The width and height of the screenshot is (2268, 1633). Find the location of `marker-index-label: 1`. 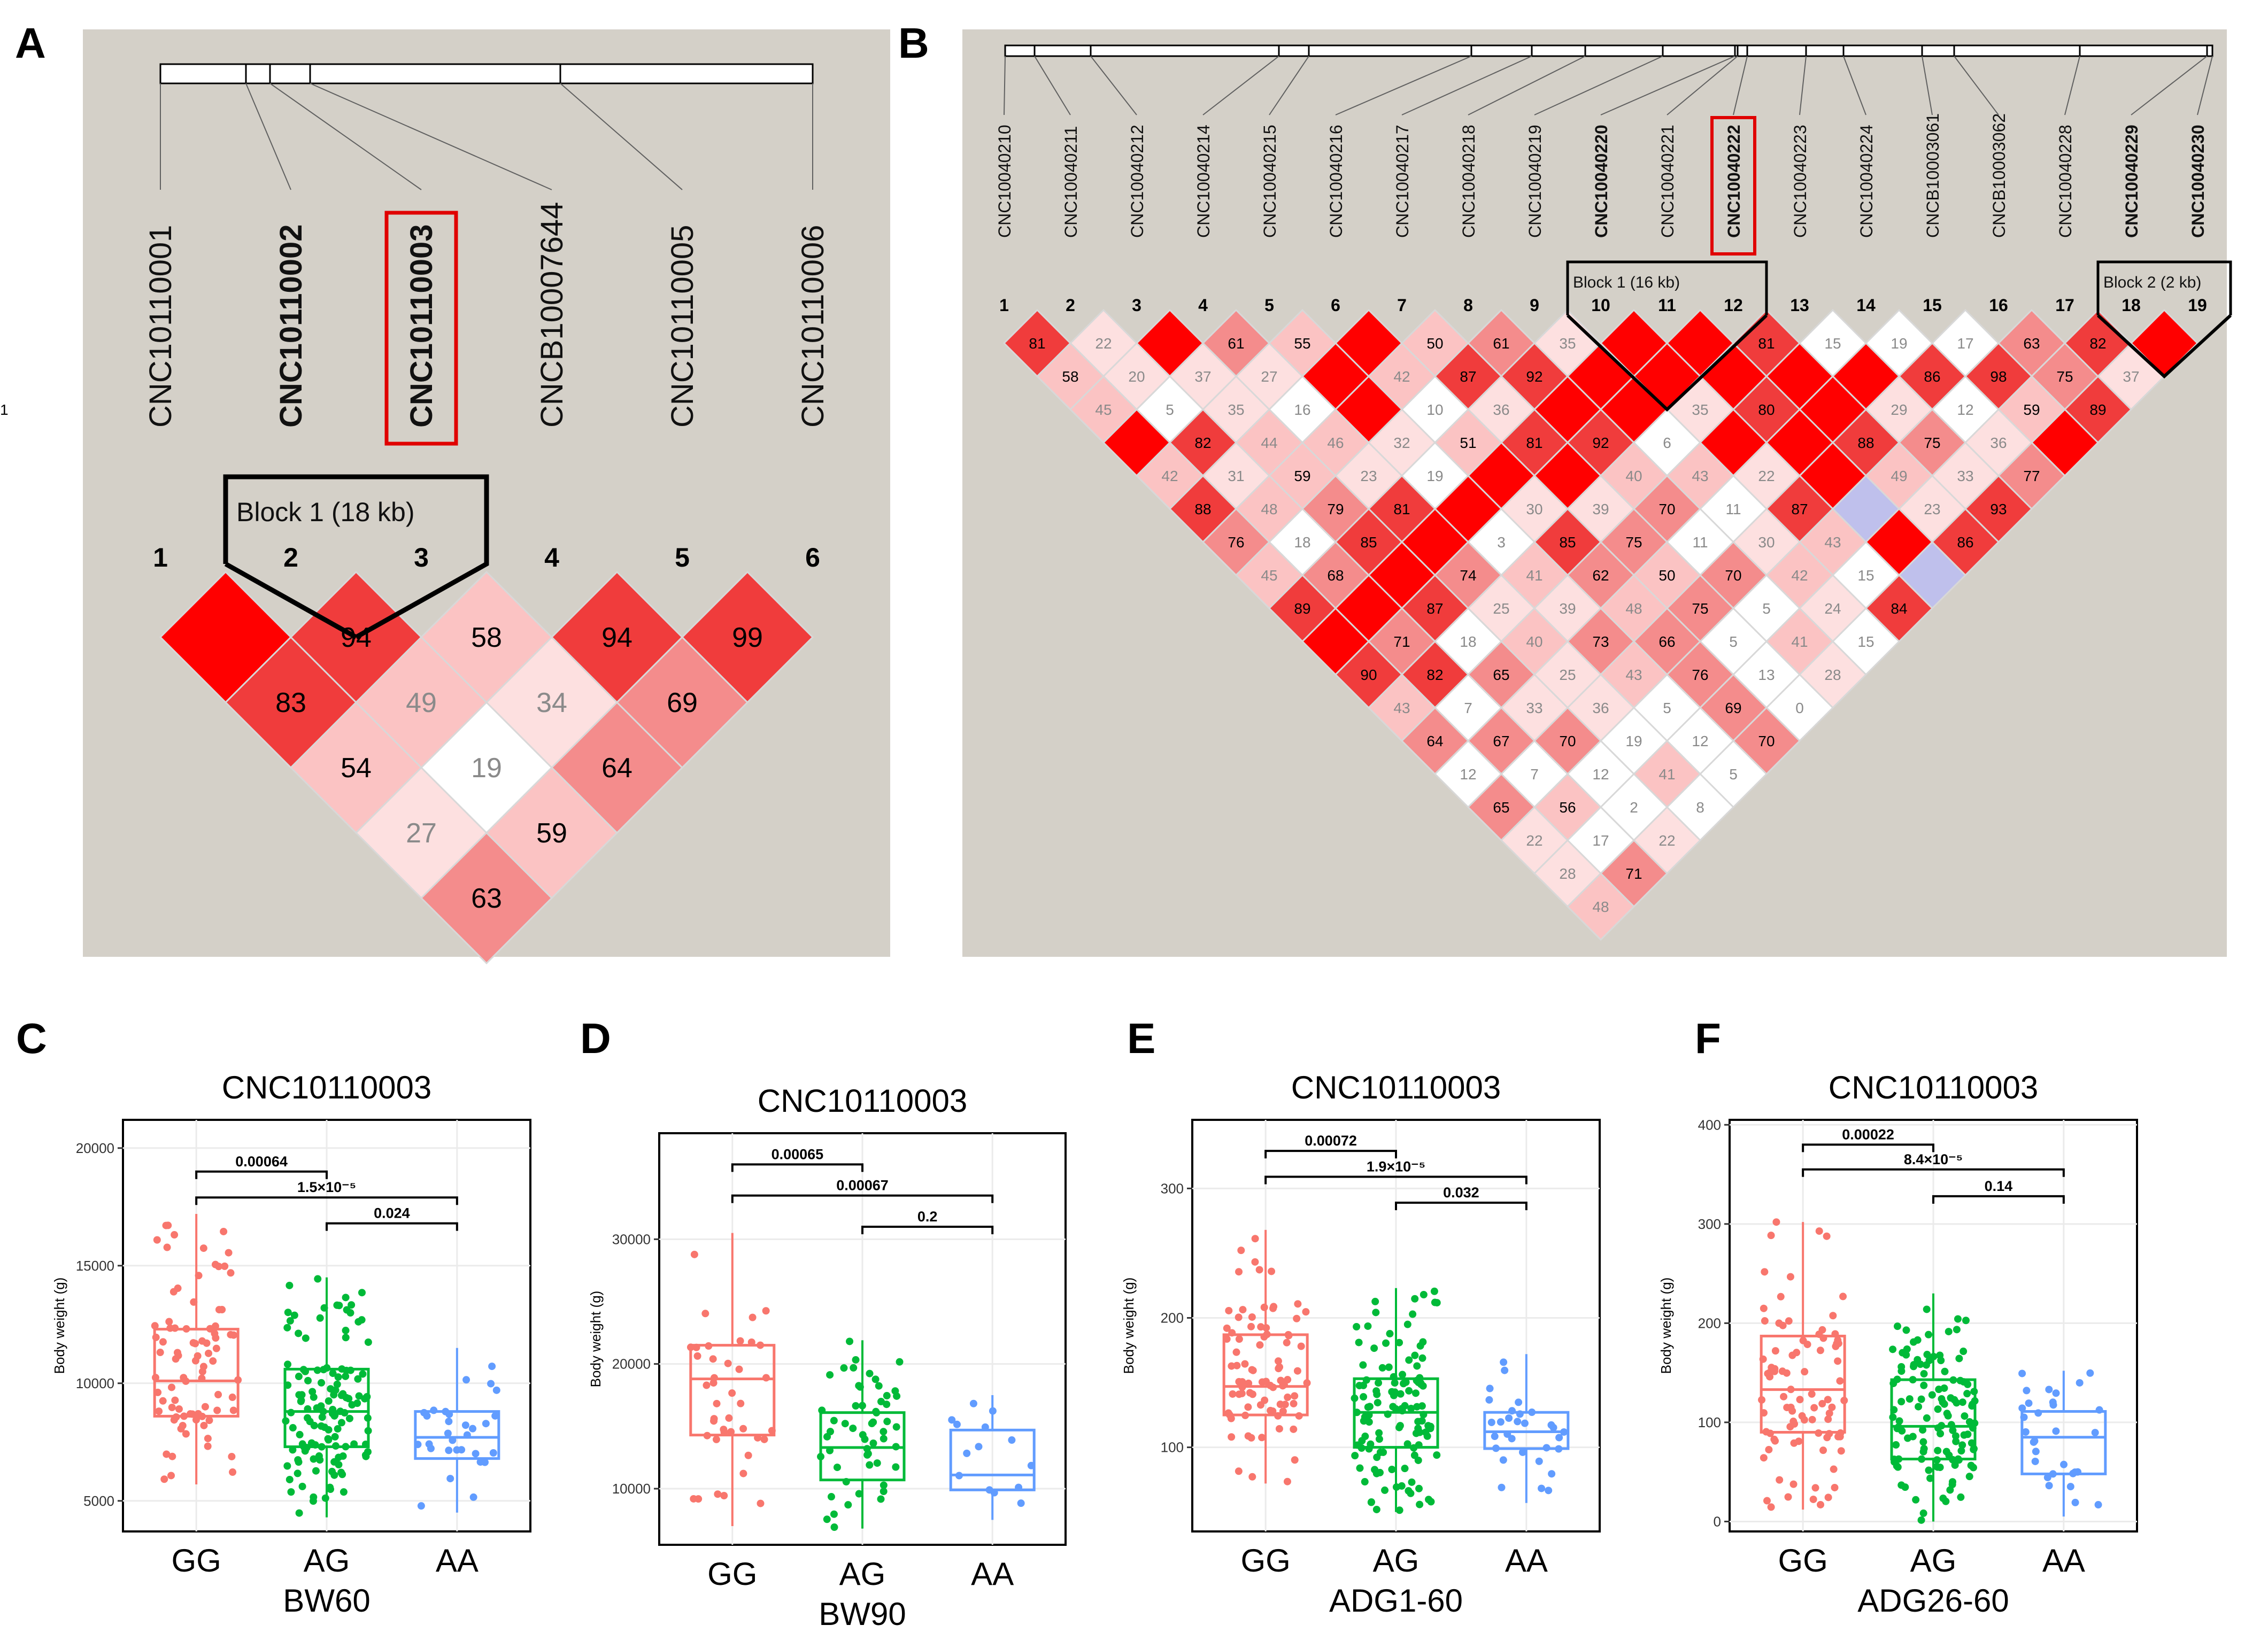

marker-index-label: 1 is located at coordinates (1004, 305).